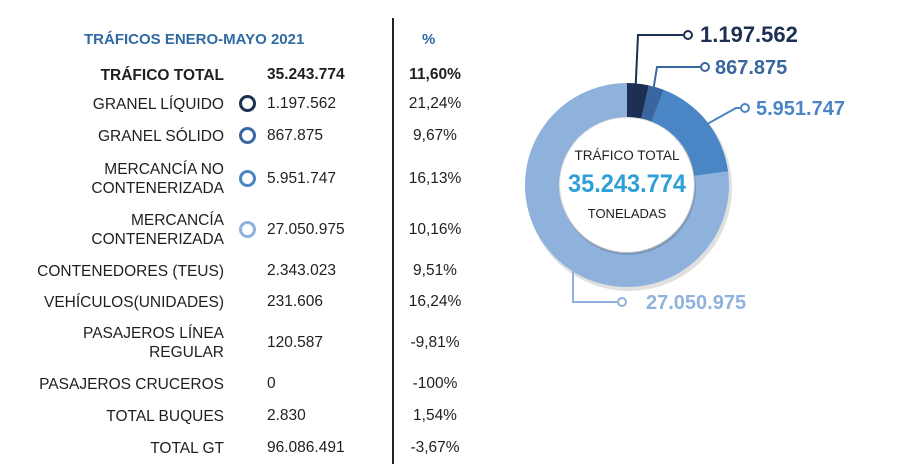 The width and height of the screenshot is (900, 473). What do you see at coordinates (306, 74) in the screenshot?
I see `total-value: 35.243.774` at bounding box center [306, 74].